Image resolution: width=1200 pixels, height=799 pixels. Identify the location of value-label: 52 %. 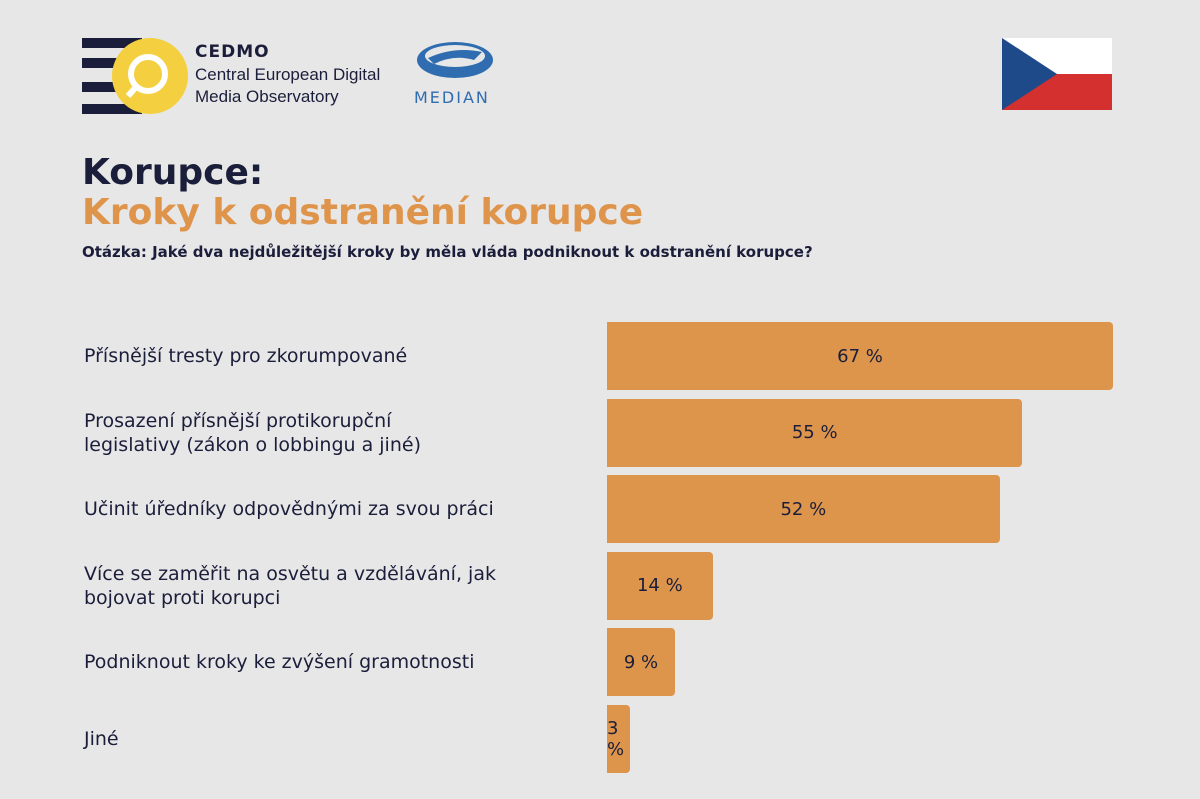
(803, 509).